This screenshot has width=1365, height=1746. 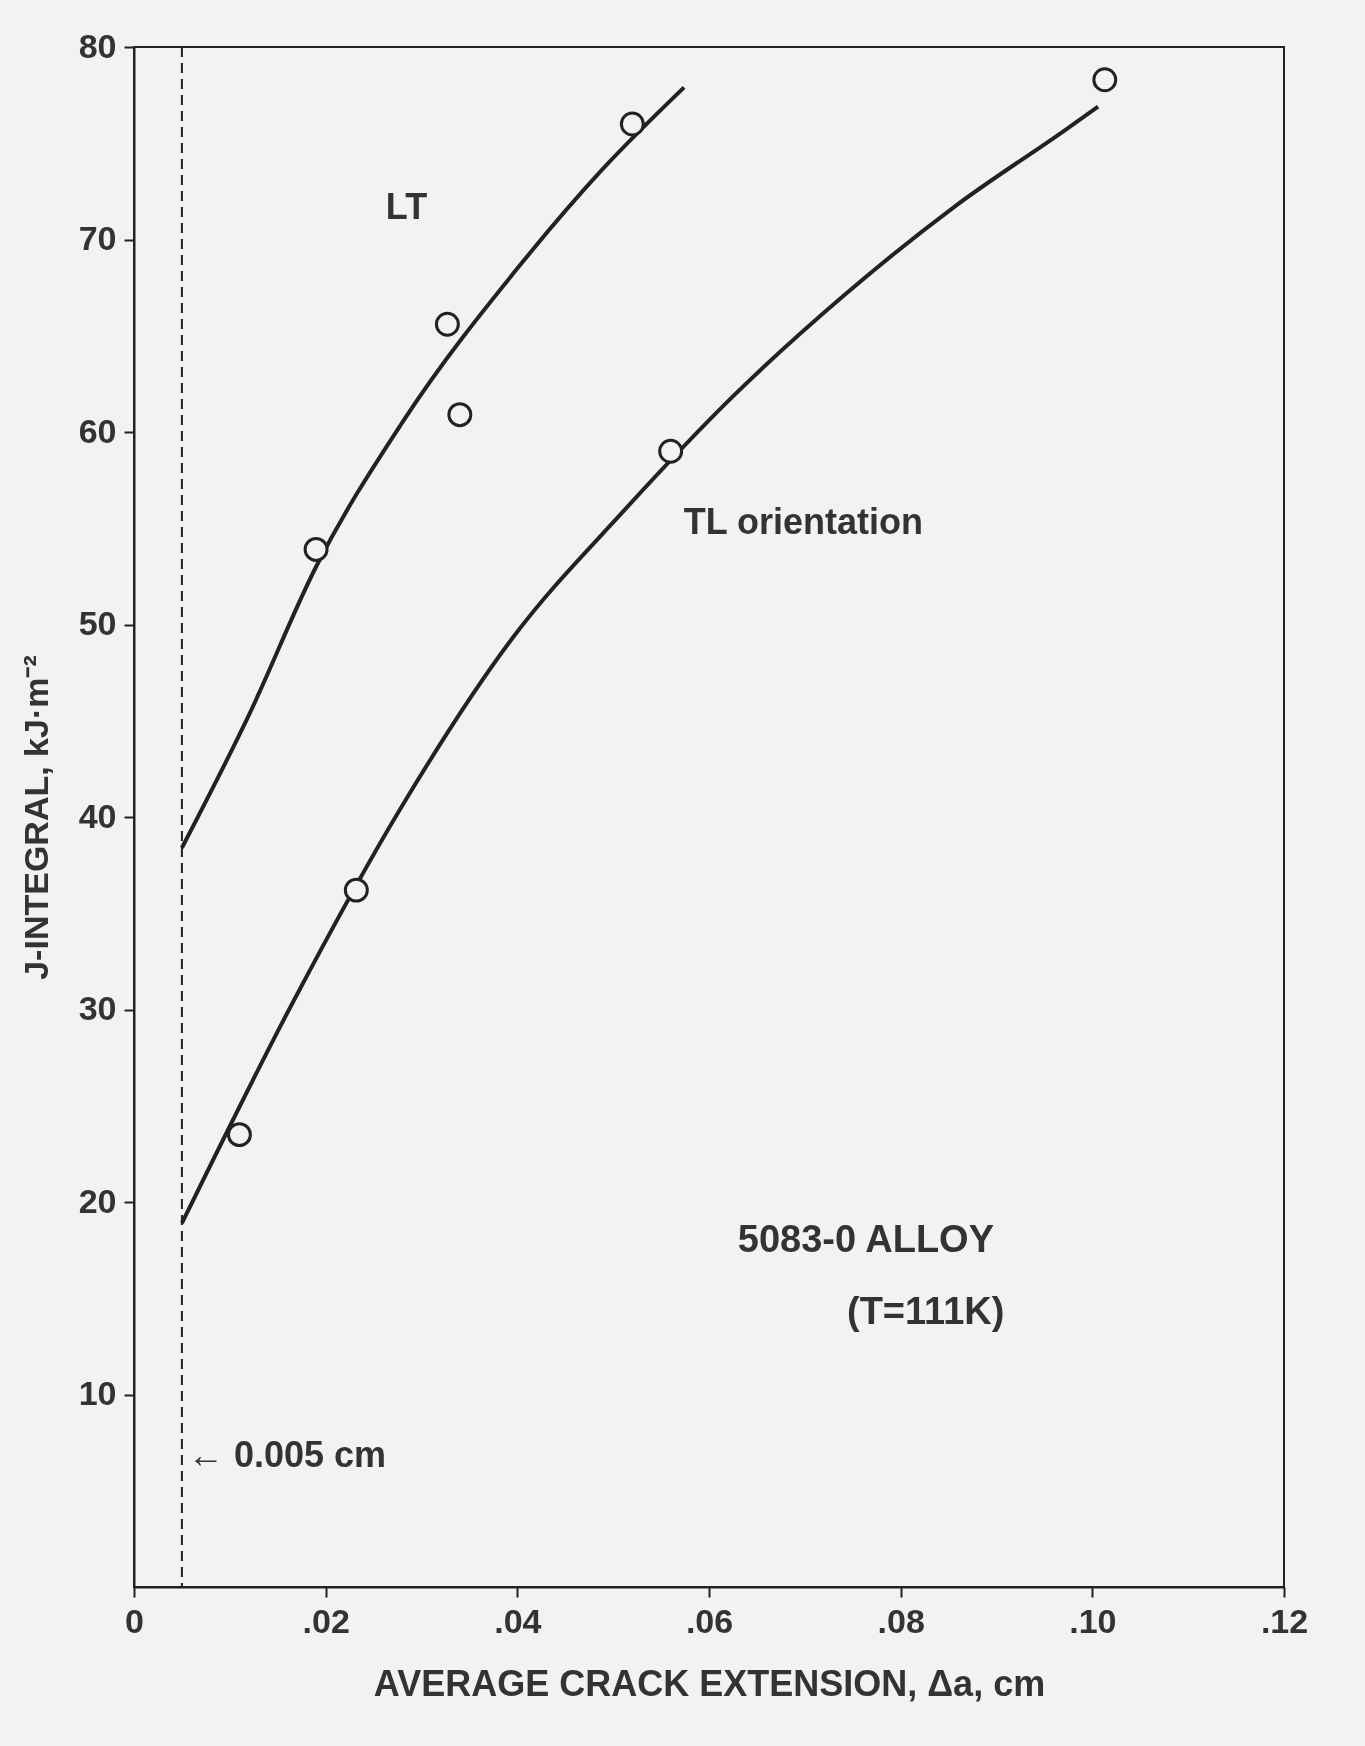 I want to click on y-tick-label: 20, so click(x=97, y=1200).